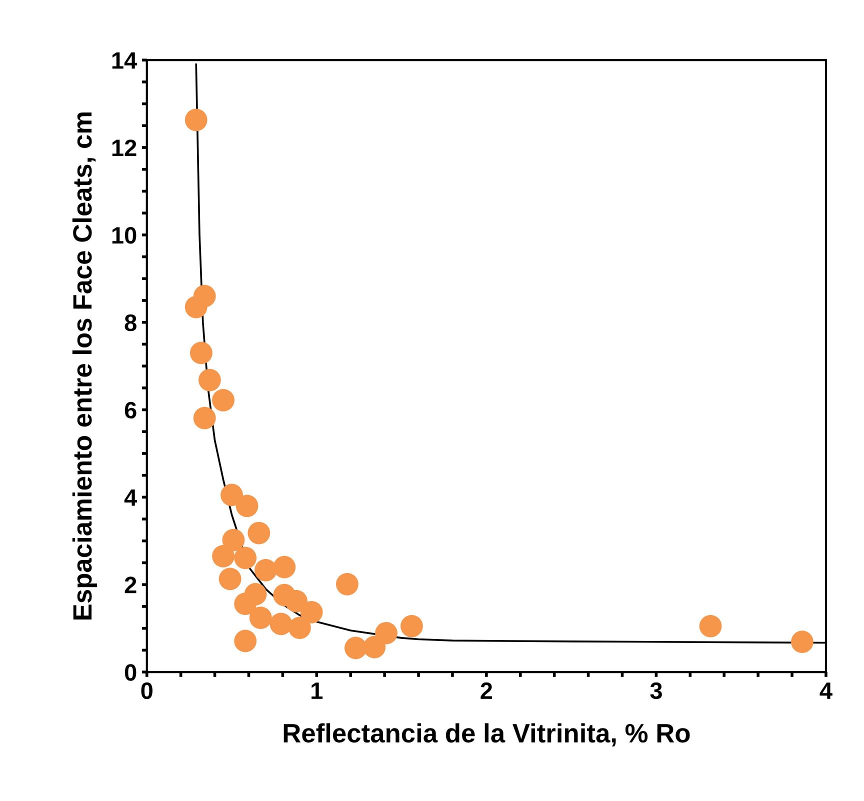 Image resolution: width=864 pixels, height=801 pixels. What do you see at coordinates (131, 498) in the screenshot?
I see `y-tick-label: 4` at bounding box center [131, 498].